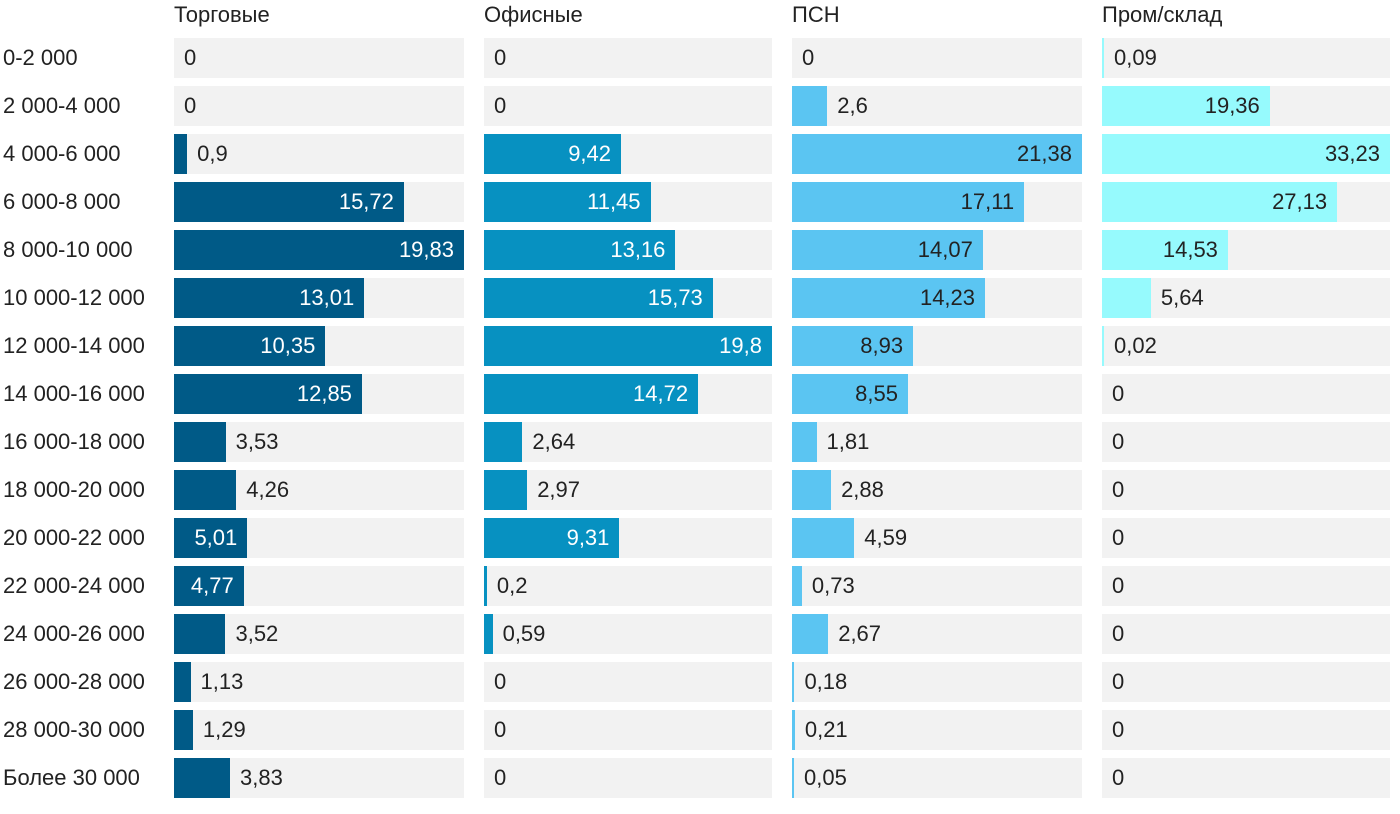 This screenshot has width=1400, height=814. What do you see at coordinates (882, 345) in the screenshot?
I see `data-label: 8,93` at bounding box center [882, 345].